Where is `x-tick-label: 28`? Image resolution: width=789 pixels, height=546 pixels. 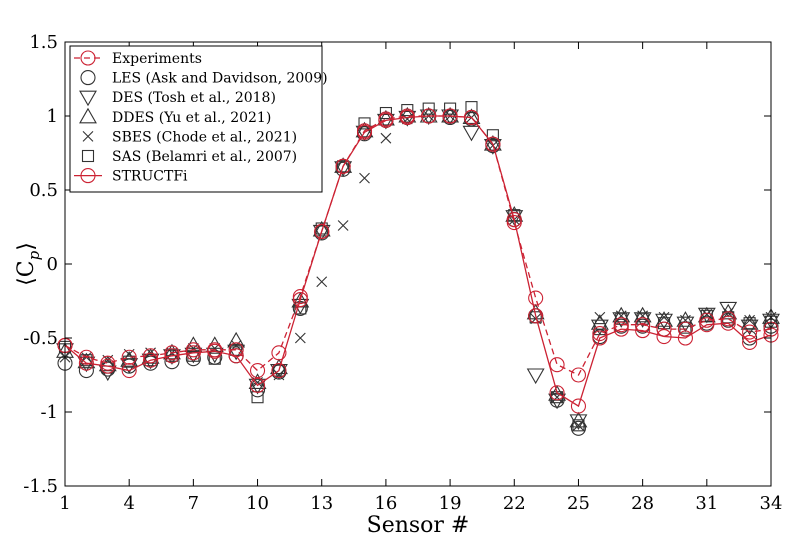 x-tick-label: 28 is located at coordinates (642, 503).